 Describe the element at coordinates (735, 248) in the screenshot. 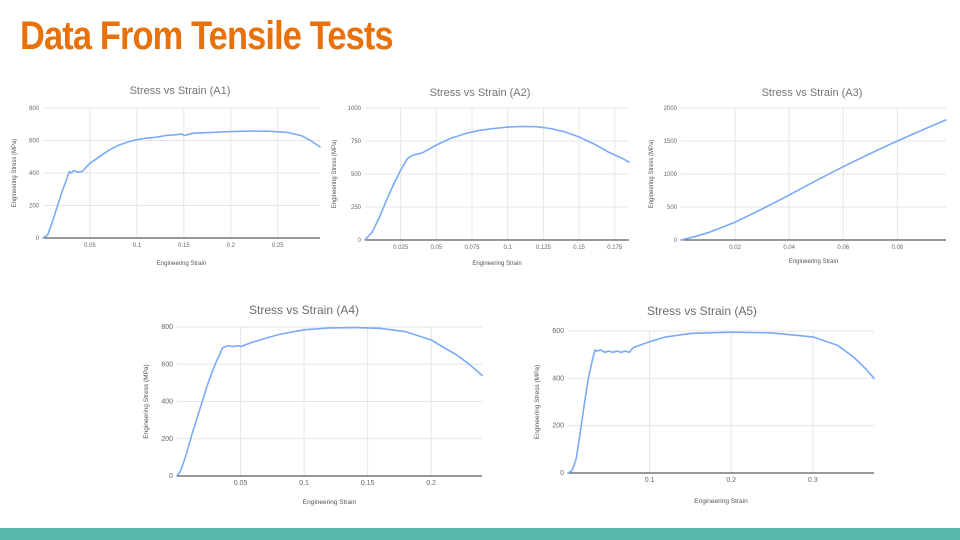

I see `x-tick-label: 0.02` at that location.